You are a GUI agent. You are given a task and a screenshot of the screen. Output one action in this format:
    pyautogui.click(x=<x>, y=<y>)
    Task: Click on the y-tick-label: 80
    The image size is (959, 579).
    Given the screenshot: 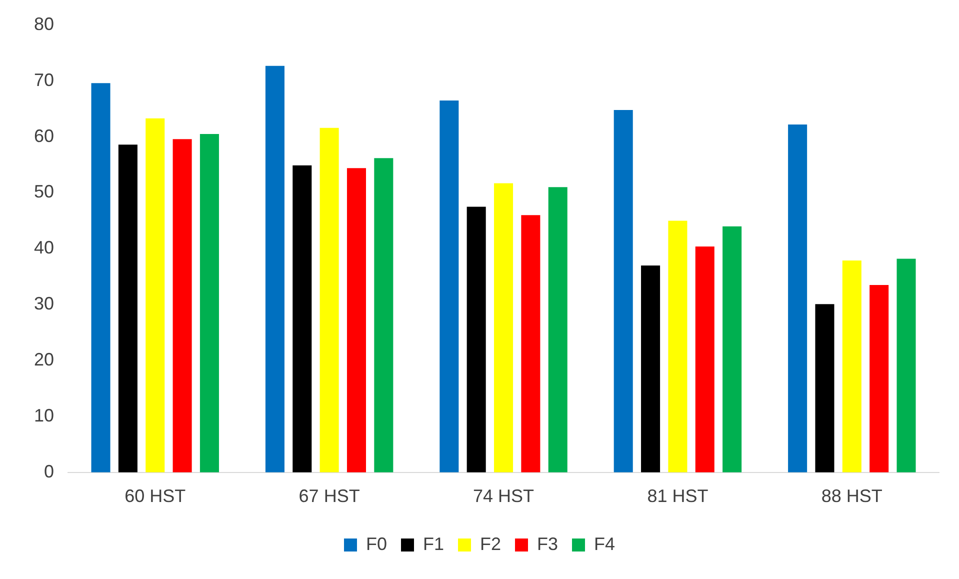 What is the action you would take?
    pyautogui.click(x=44, y=24)
    